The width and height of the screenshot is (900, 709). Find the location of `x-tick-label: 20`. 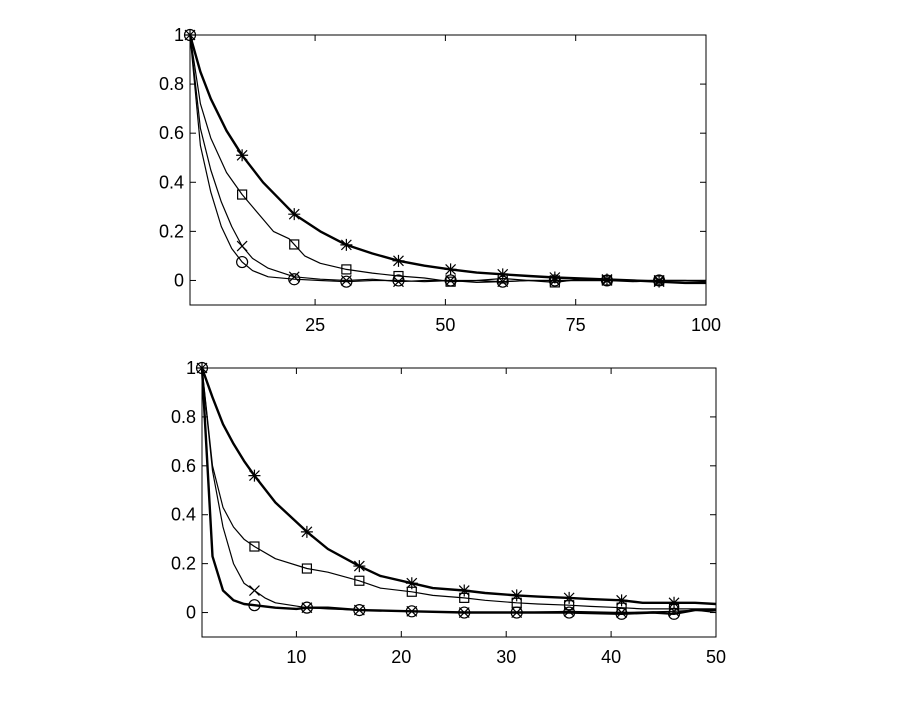

x-tick-label: 20 is located at coordinates (401, 657).